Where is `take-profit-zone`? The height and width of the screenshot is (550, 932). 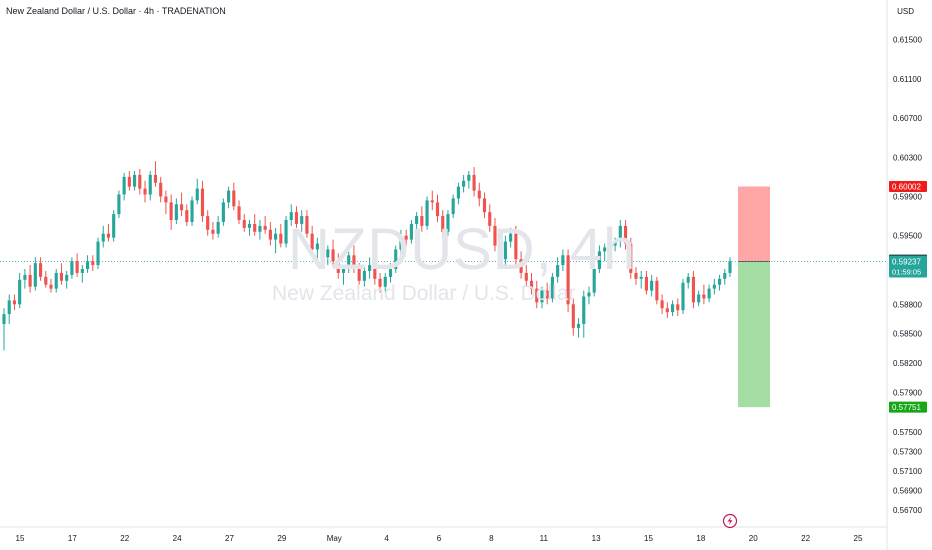
take-profit-zone is located at coordinates (754, 334).